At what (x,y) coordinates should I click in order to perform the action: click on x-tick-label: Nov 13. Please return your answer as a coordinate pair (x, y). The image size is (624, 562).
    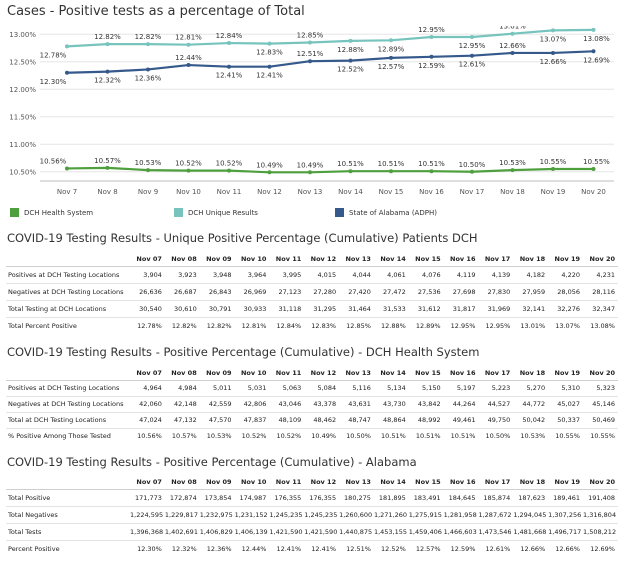
    Looking at the image, I should click on (310, 192).